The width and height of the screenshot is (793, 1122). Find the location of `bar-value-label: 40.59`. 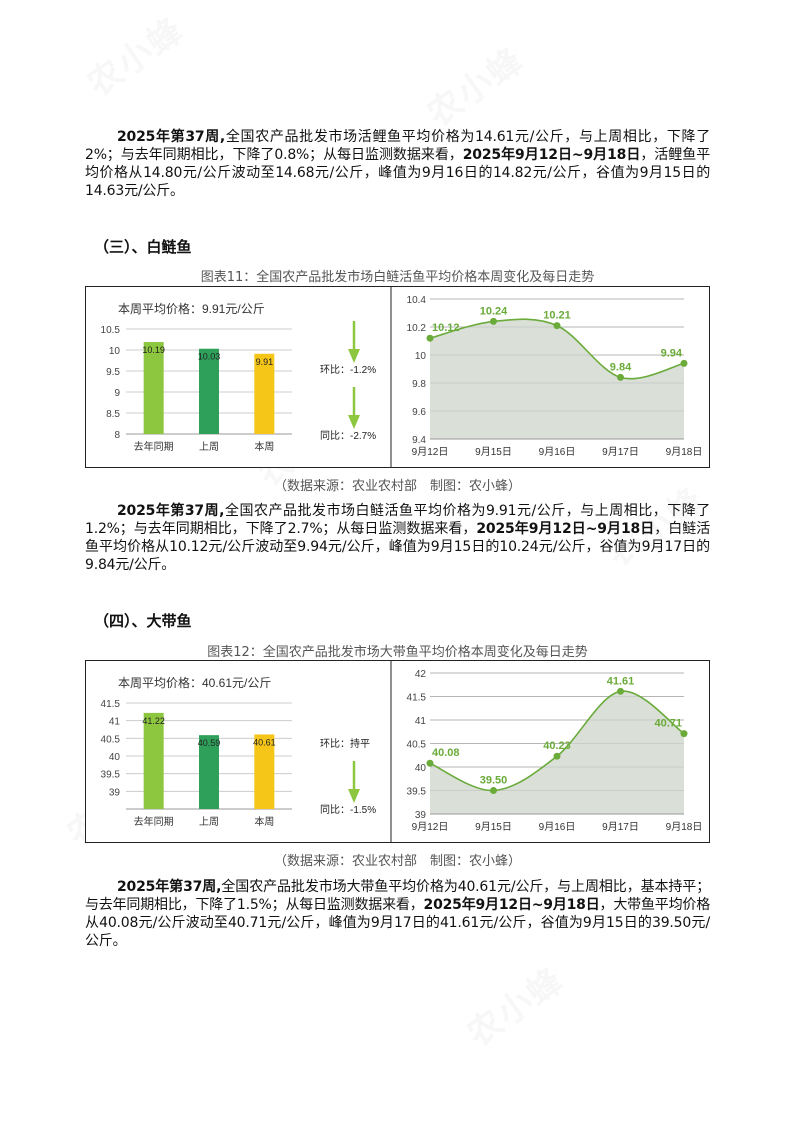

bar-value-label: 40.59 is located at coordinates (209, 743).